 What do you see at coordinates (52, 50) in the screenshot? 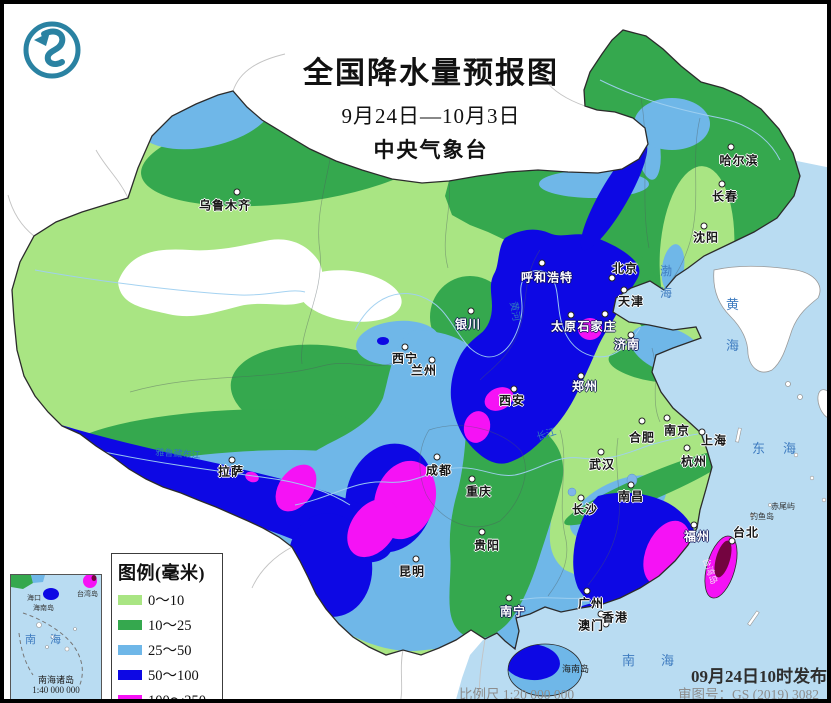
I see `cma-dragon-logo` at bounding box center [52, 50].